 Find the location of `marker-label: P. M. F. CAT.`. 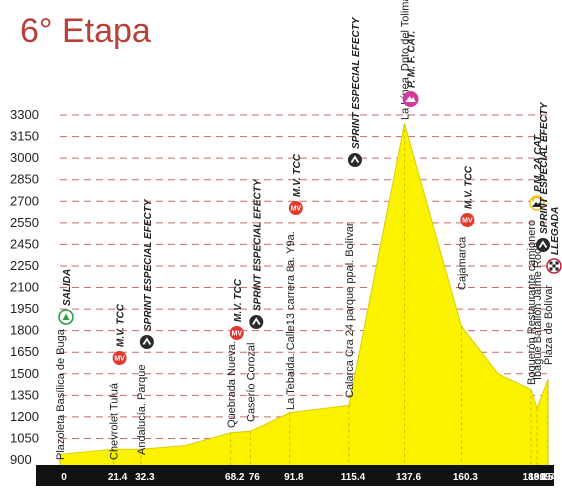

marker-label: P. M. F. CAT. is located at coordinates (412, 59).